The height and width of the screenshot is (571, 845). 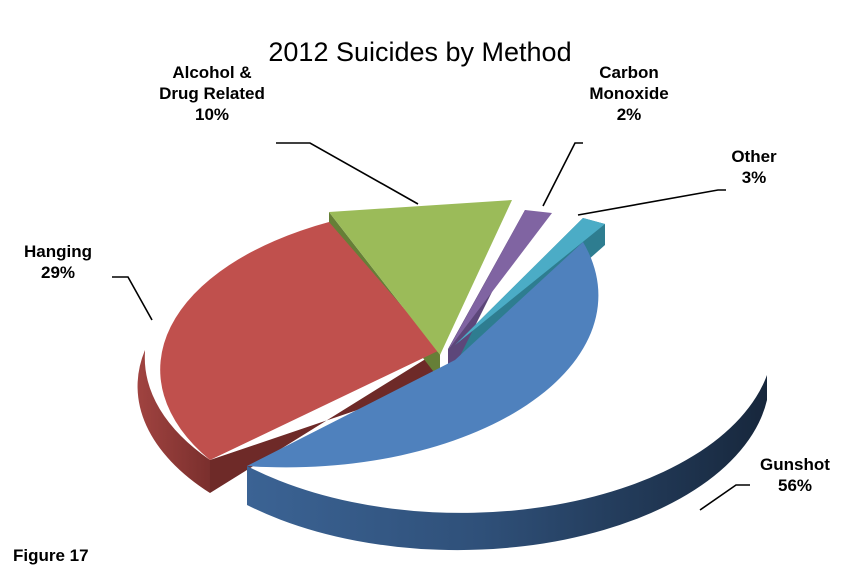 What do you see at coordinates (212, 93) in the screenshot?
I see `slice-label-alcohol-and-drug-related: Alcohol & Drug Related 10%` at bounding box center [212, 93].